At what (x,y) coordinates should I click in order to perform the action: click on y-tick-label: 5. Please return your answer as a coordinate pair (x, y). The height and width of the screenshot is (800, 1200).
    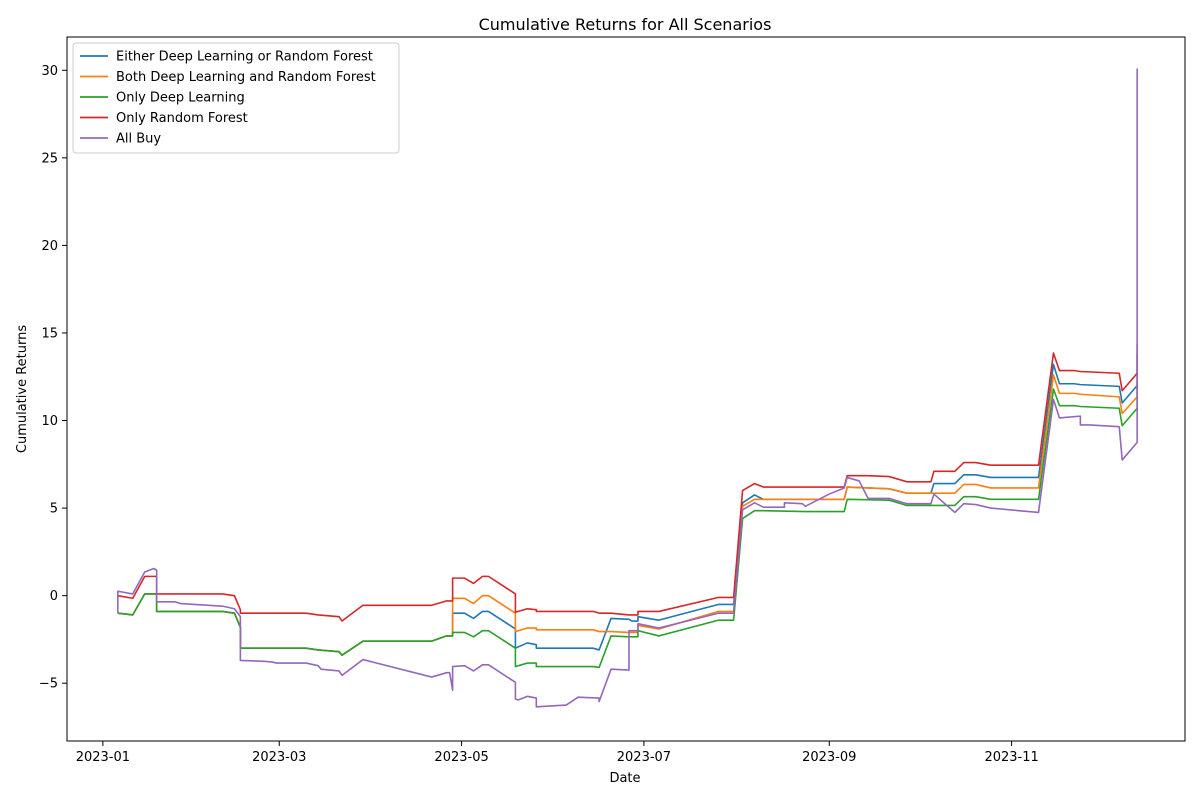
    Looking at the image, I should click on (54, 509).